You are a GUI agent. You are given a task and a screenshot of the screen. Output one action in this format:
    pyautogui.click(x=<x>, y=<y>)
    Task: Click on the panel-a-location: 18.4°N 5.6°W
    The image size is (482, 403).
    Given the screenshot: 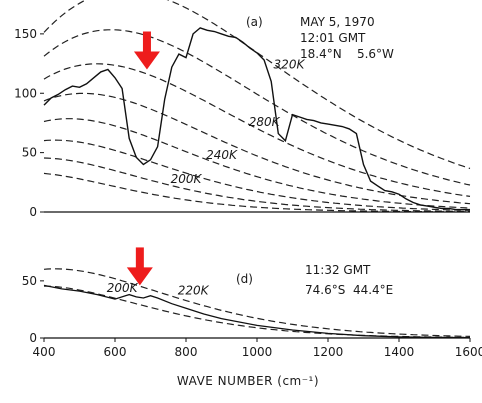 What is the action you would take?
    pyautogui.click(x=347, y=54)
    